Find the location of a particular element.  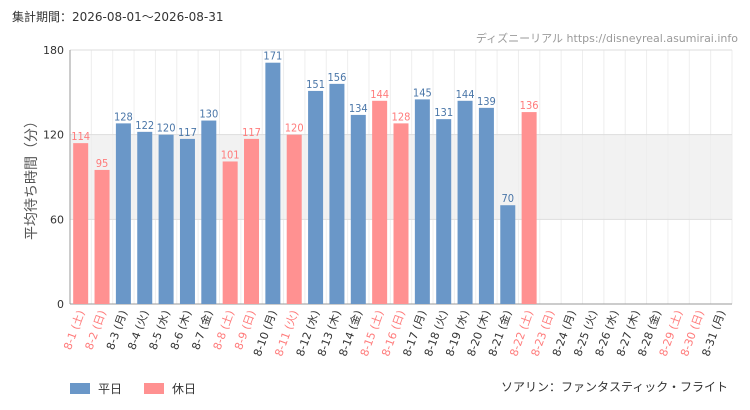

data-label: 70 is located at coordinates (507, 198).